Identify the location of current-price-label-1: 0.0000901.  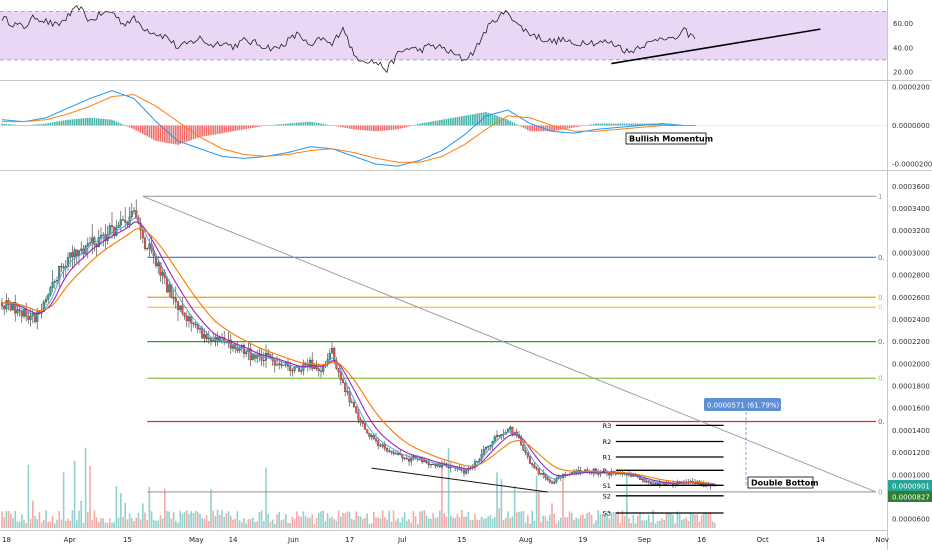
(911, 487).